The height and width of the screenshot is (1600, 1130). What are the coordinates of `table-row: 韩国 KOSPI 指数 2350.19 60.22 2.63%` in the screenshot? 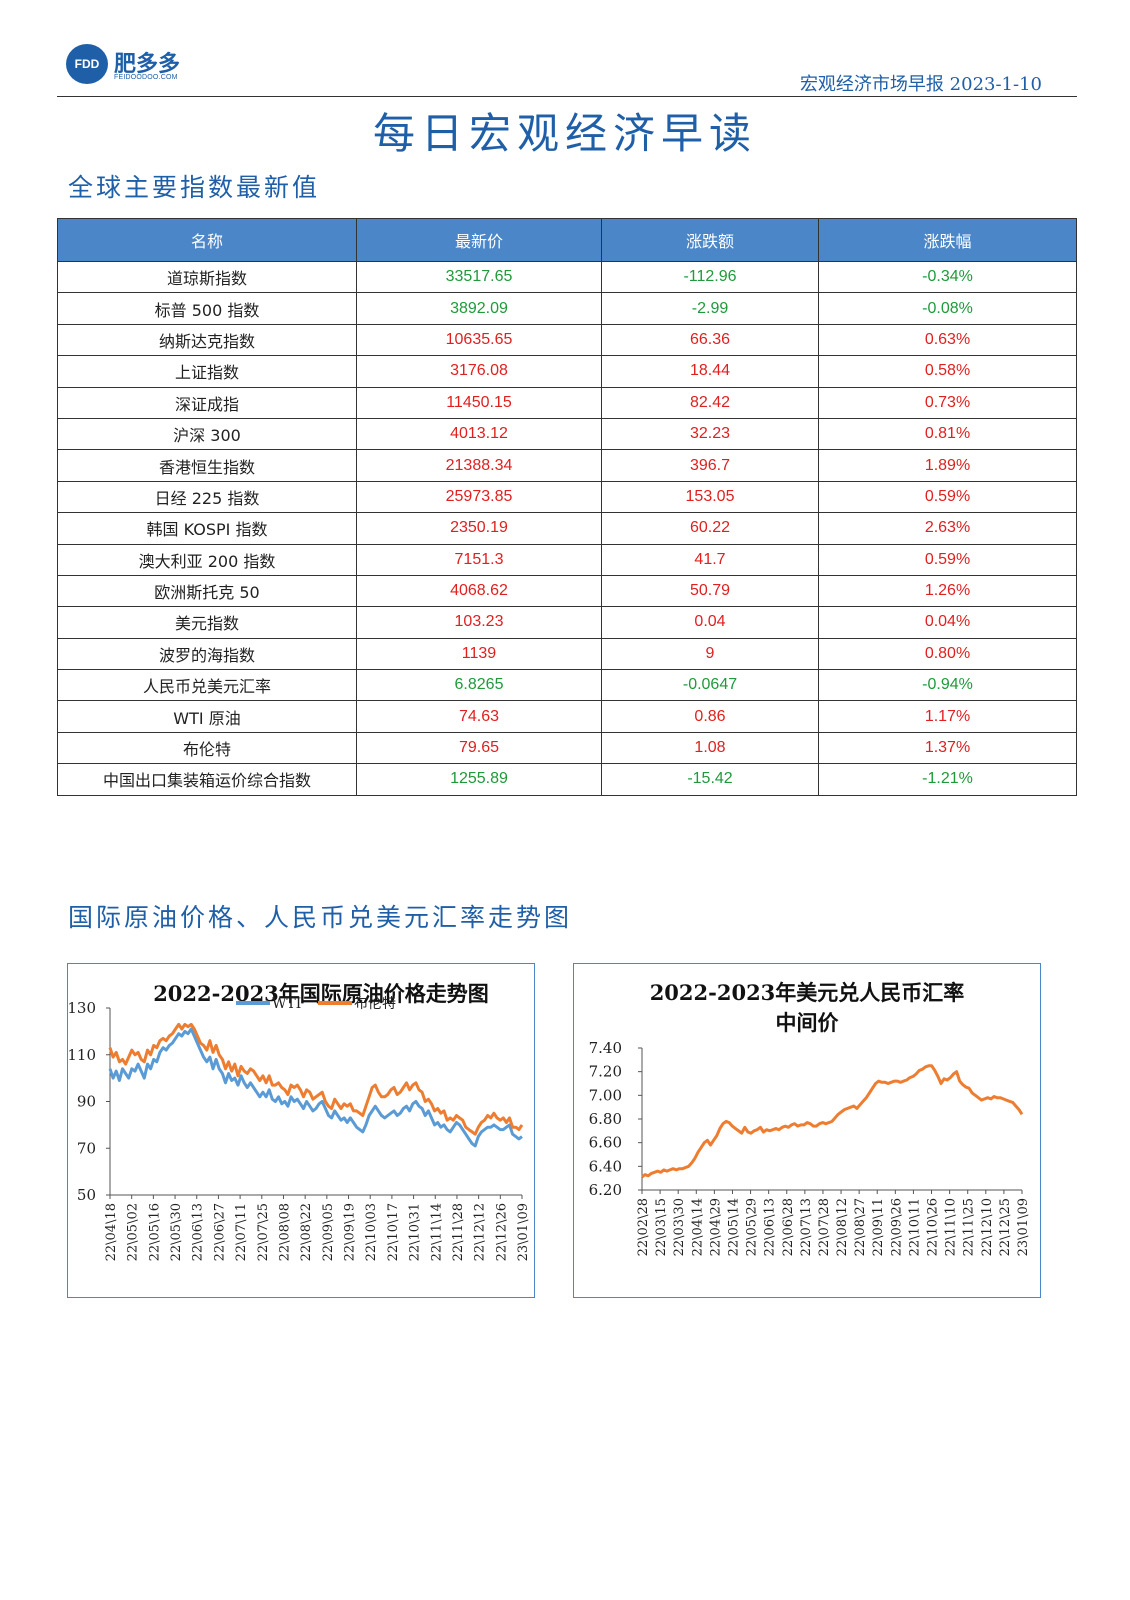 It's located at (567, 528).